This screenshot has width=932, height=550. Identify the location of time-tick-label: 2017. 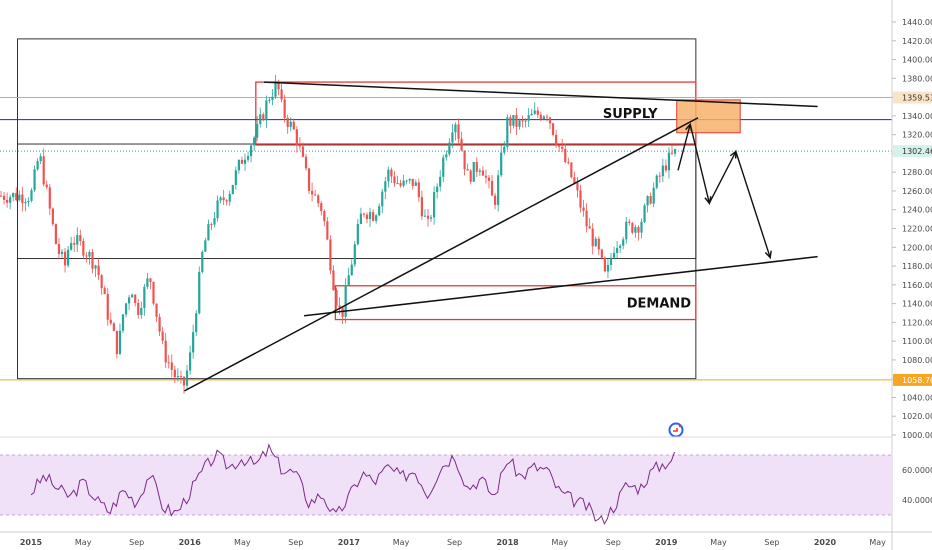
(349, 542).